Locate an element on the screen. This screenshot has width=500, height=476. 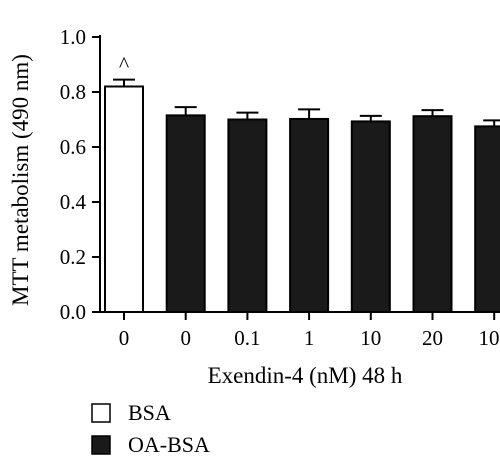
y-tick-label: 0.0 is located at coordinates (73, 312).